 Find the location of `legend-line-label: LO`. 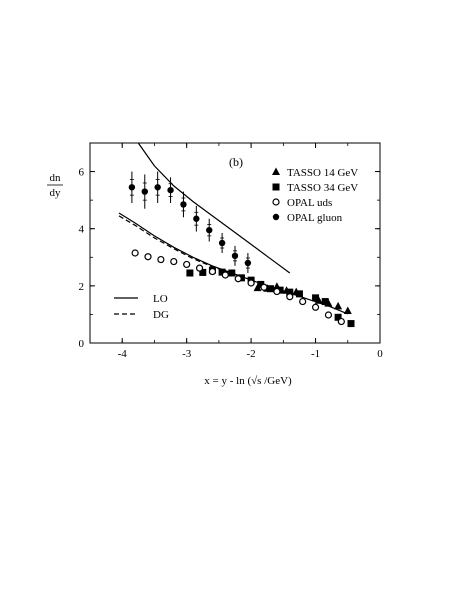

legend-line-label: LO is located at coordinates (160, 299).